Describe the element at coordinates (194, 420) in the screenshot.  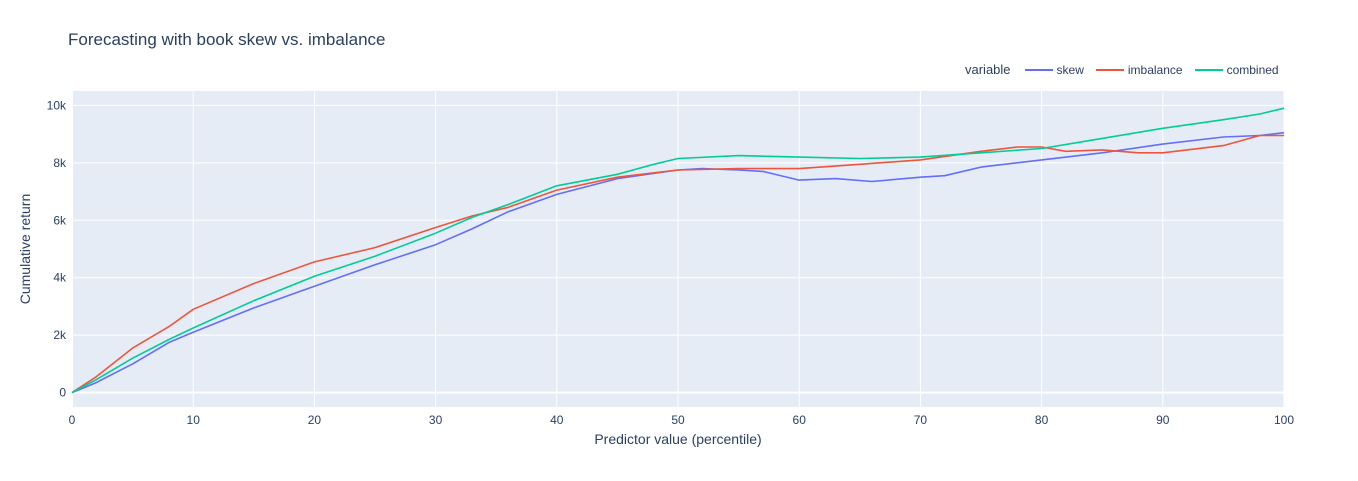
I see `x-tick-label: 10` at that location.